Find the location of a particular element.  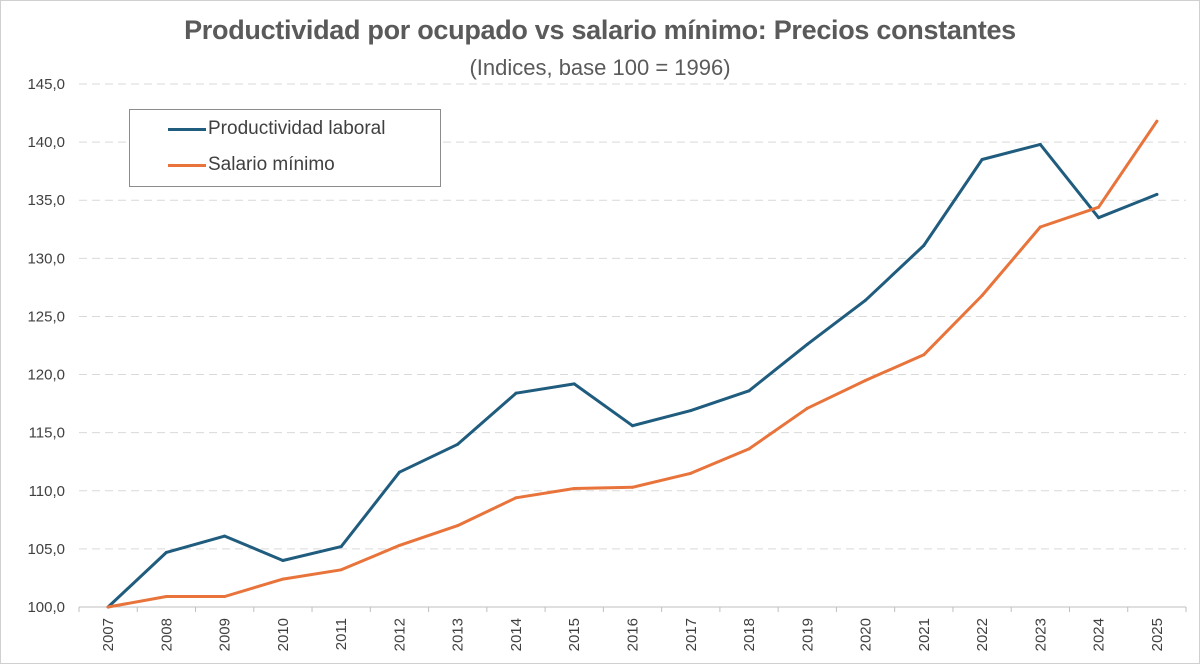

x-tick-label: 2019 is located at coordinates (807, 634).